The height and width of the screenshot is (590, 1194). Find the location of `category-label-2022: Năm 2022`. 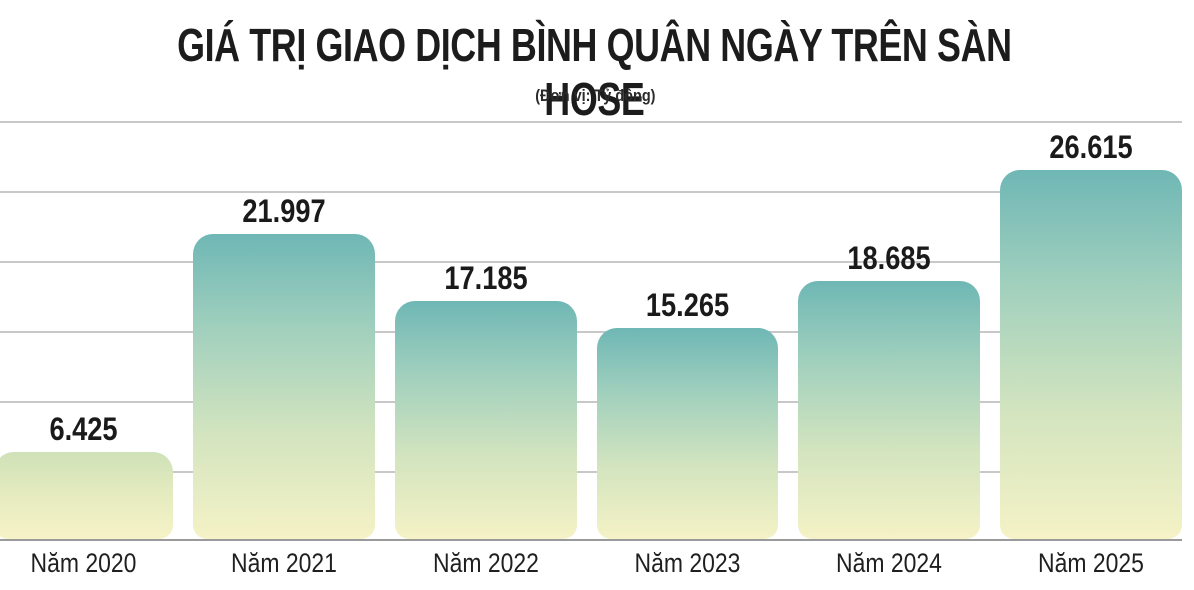

category-label-2022: Năm 2022 is located at coordinates (486, 563).